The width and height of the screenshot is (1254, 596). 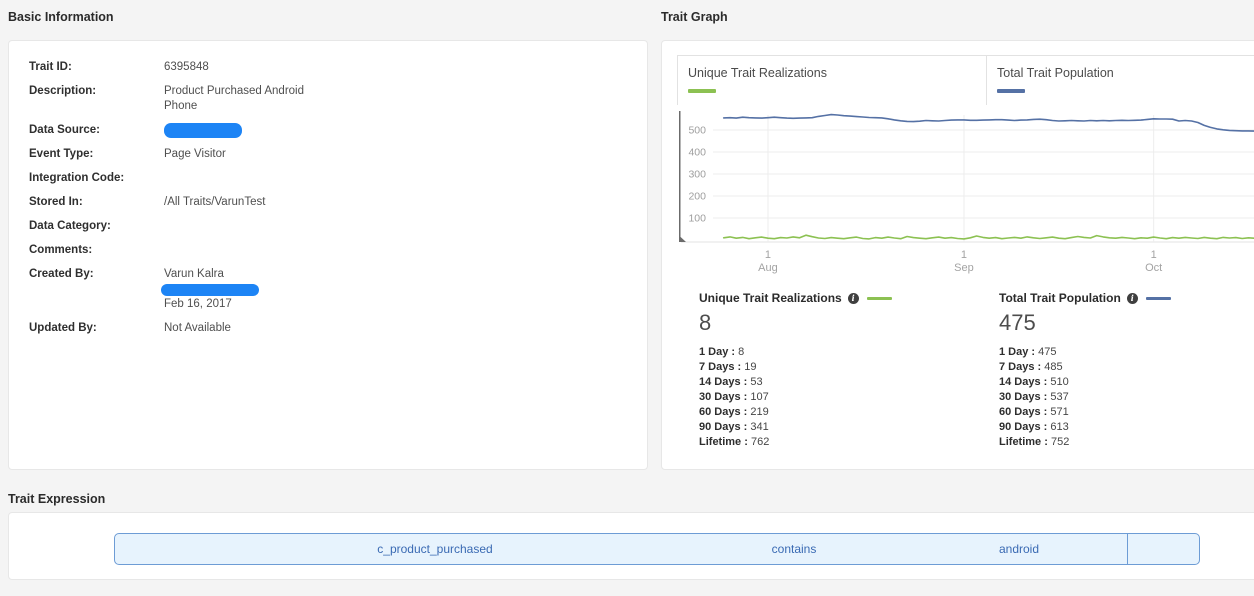 I want to click on expression-group-divider, so click(x=1127, y=549).